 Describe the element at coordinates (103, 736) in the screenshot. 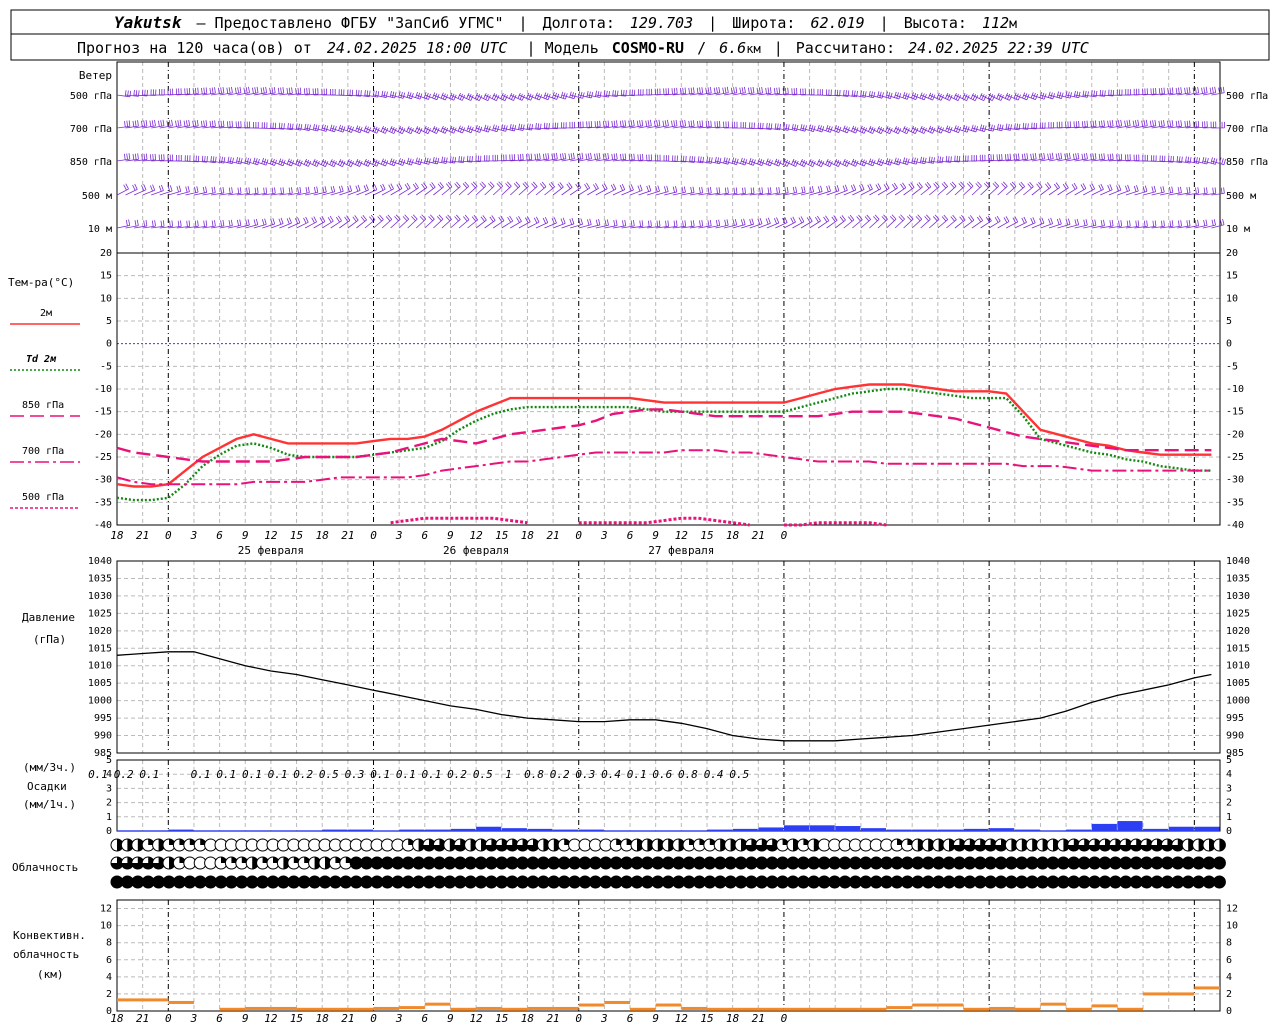

I see `pressure-ytick-left: 990` at that location.